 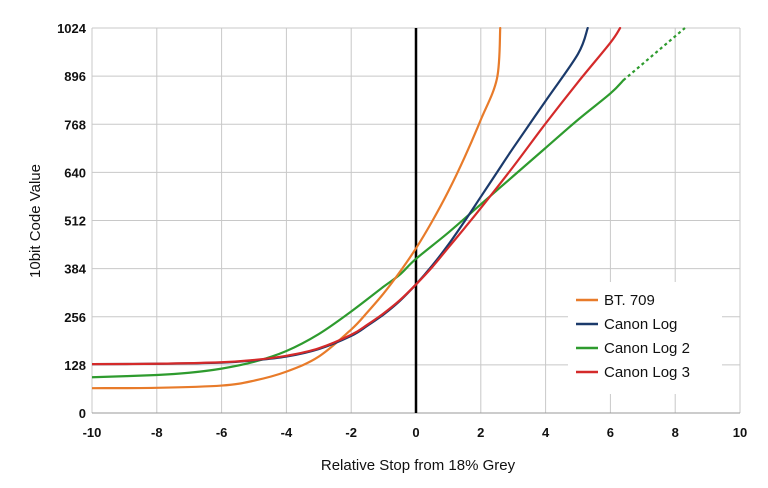 I want to click on x-tick-label: 10, so click(x=740, y=432).